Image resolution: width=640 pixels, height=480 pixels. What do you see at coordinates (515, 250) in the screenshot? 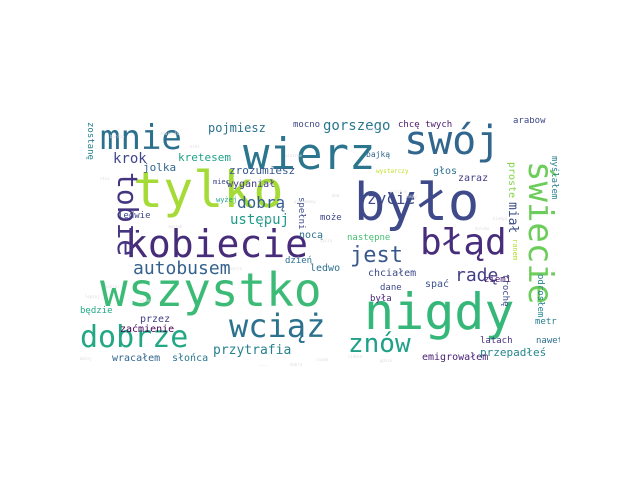
I see `cloud-word: ranem` at bounding box center [515, 250].